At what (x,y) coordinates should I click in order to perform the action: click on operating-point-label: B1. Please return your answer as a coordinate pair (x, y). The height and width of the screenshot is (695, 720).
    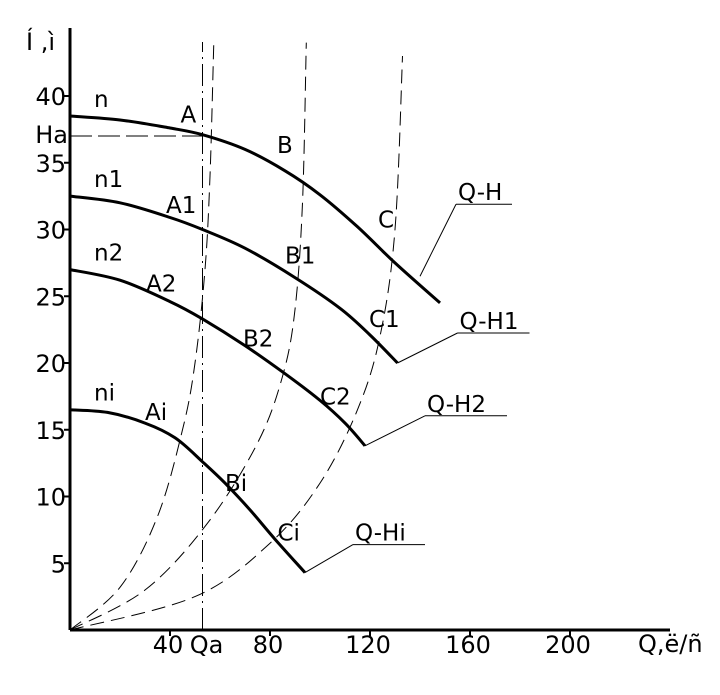
    Looking at the image, I should click on (300, 257).